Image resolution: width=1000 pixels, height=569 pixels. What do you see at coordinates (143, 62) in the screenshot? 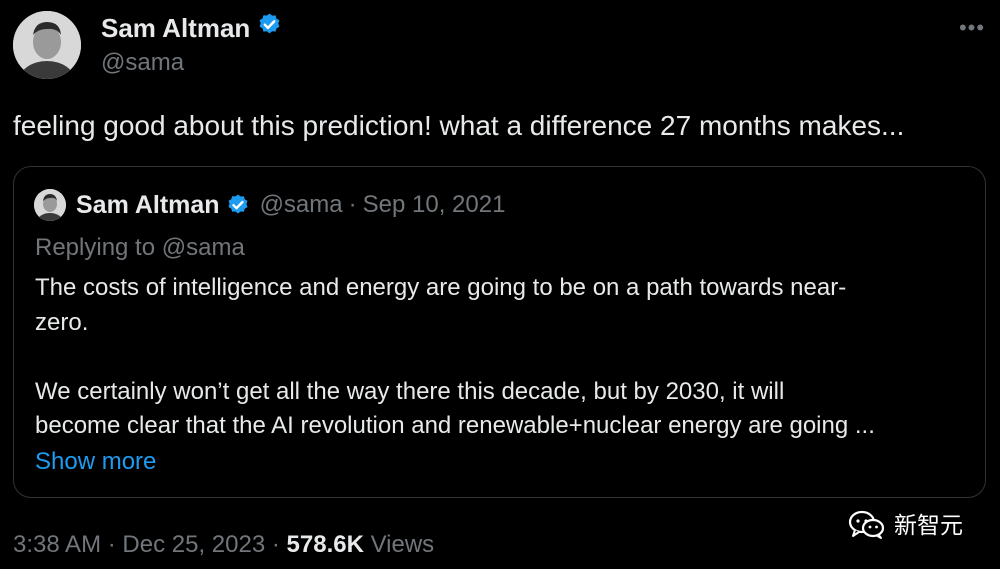
I see `author-handle: @sama` at bounding box center [143, 62].